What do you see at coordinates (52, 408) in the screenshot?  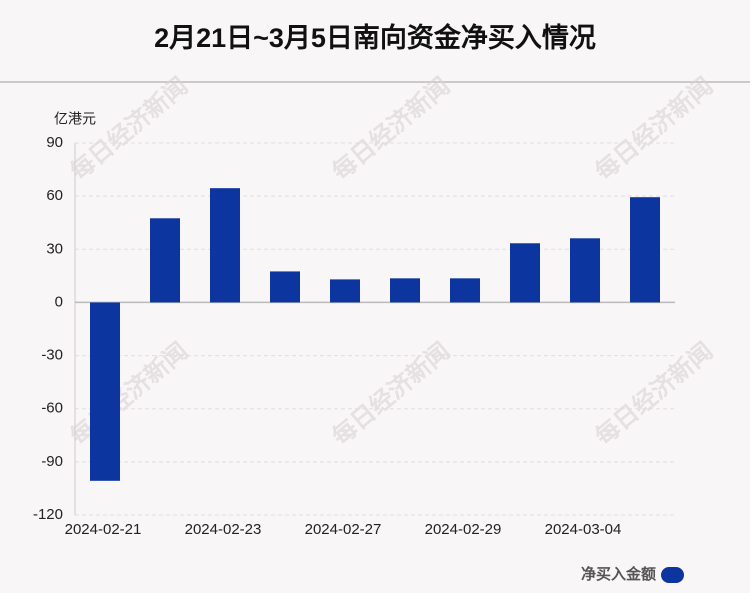 I see `y-tick-label: -60` at bounding box center [52, 408].